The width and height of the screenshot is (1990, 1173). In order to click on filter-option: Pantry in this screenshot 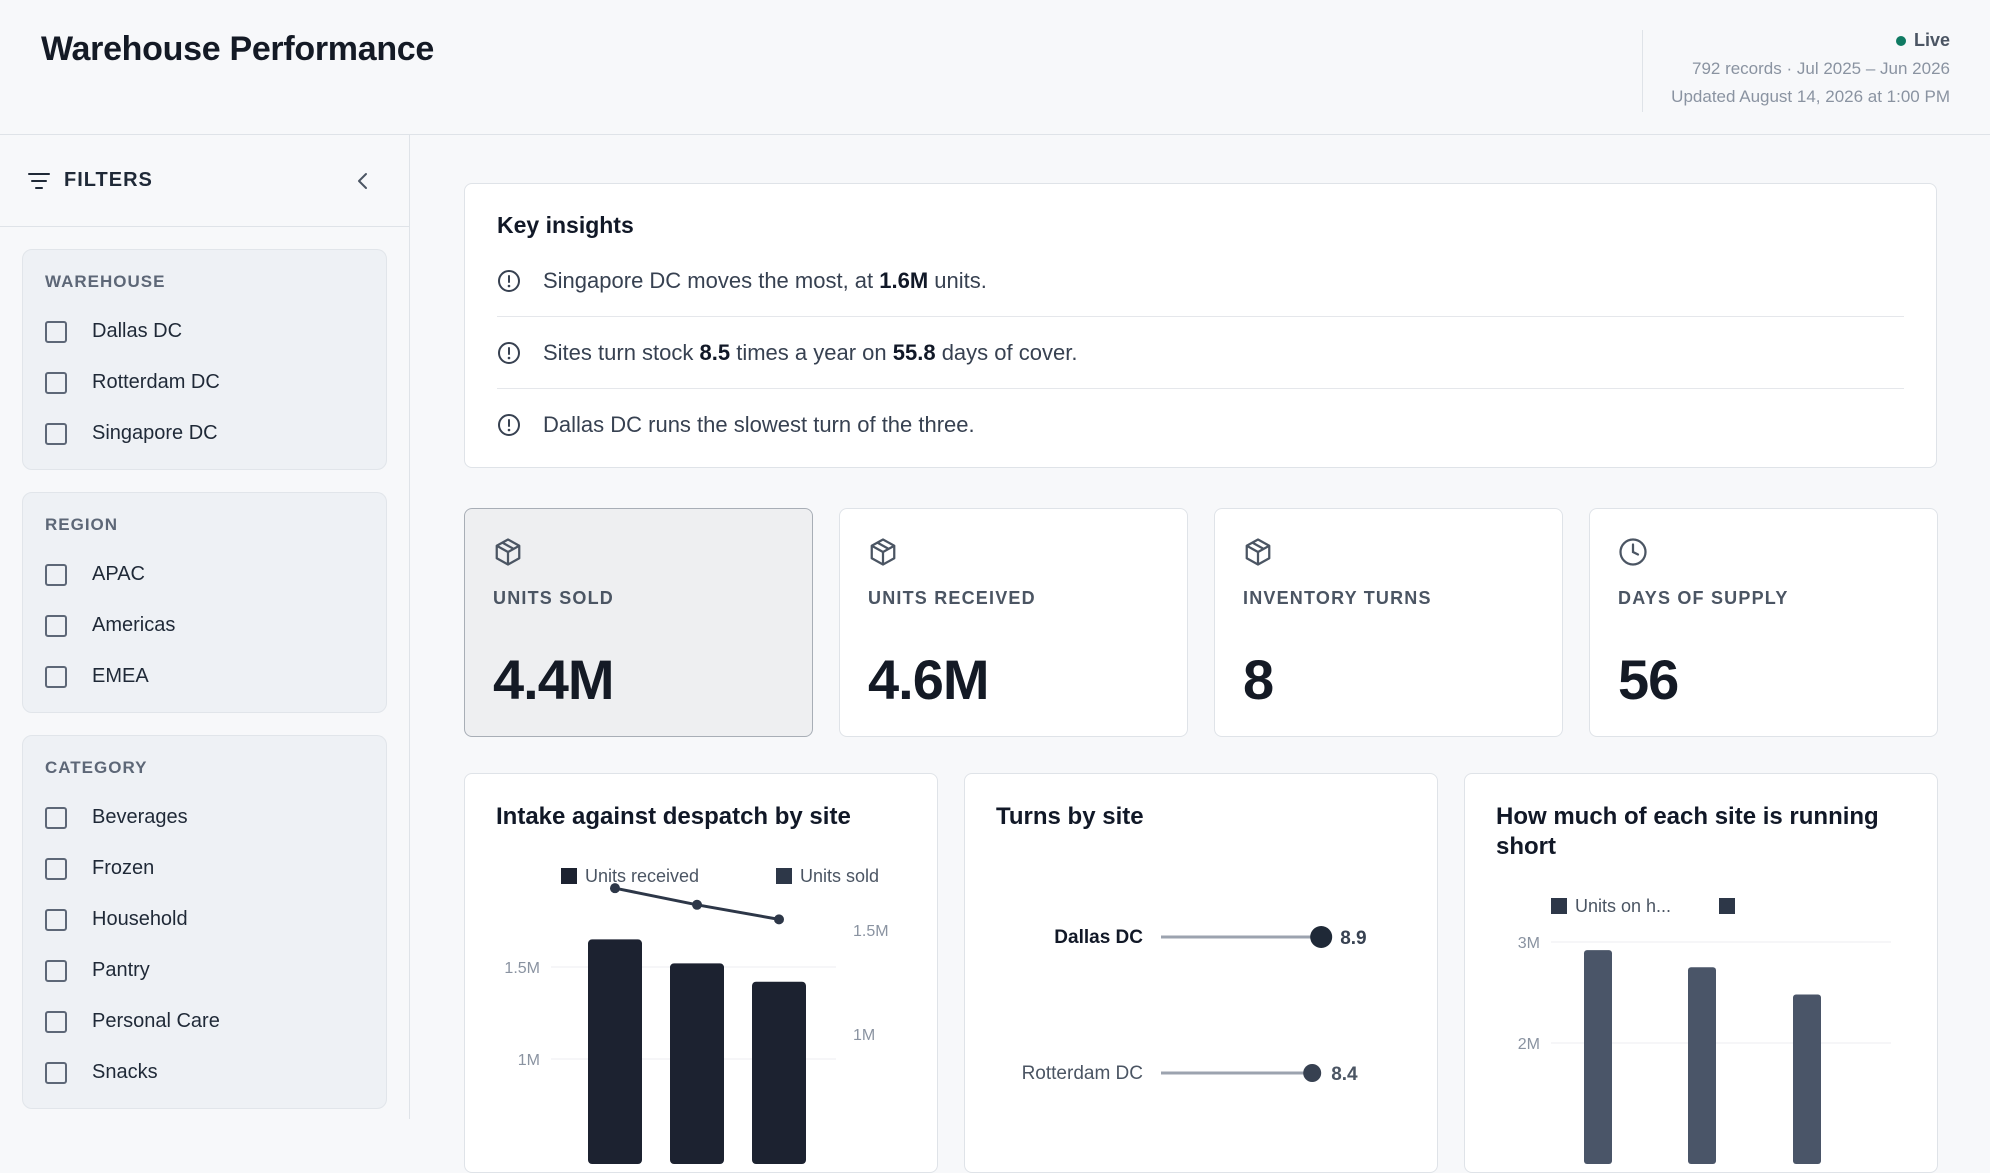, I will do `click(204, 970)`.